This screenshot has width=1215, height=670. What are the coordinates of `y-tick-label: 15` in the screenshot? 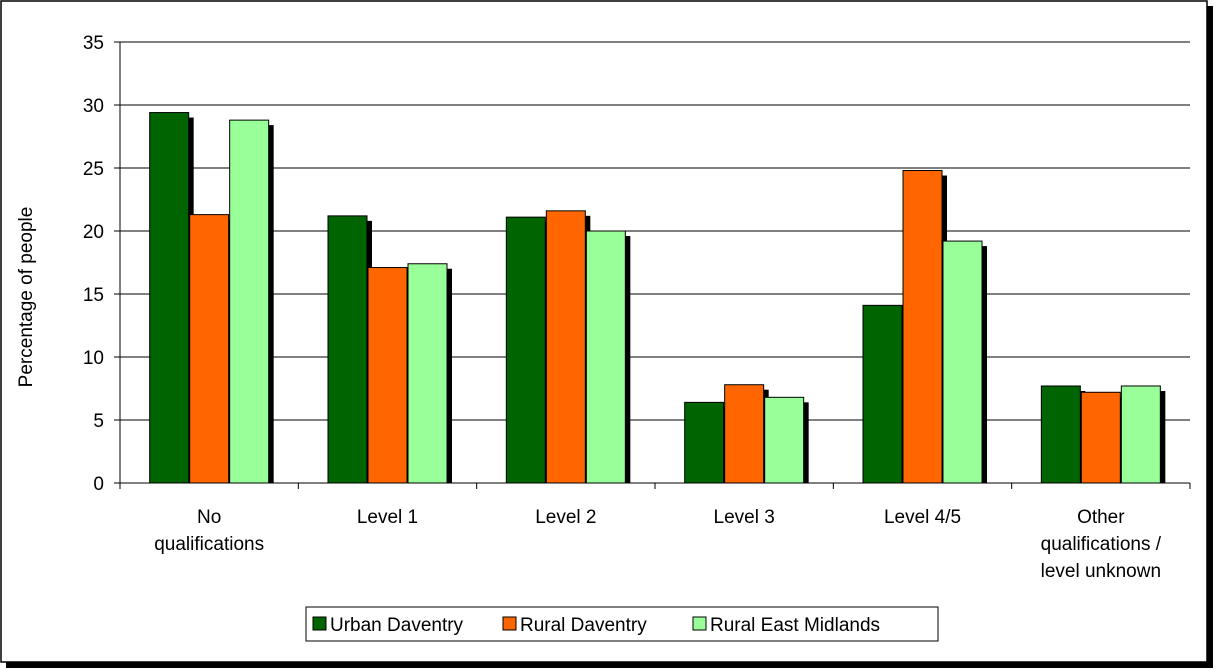 It's located at (93, 295).